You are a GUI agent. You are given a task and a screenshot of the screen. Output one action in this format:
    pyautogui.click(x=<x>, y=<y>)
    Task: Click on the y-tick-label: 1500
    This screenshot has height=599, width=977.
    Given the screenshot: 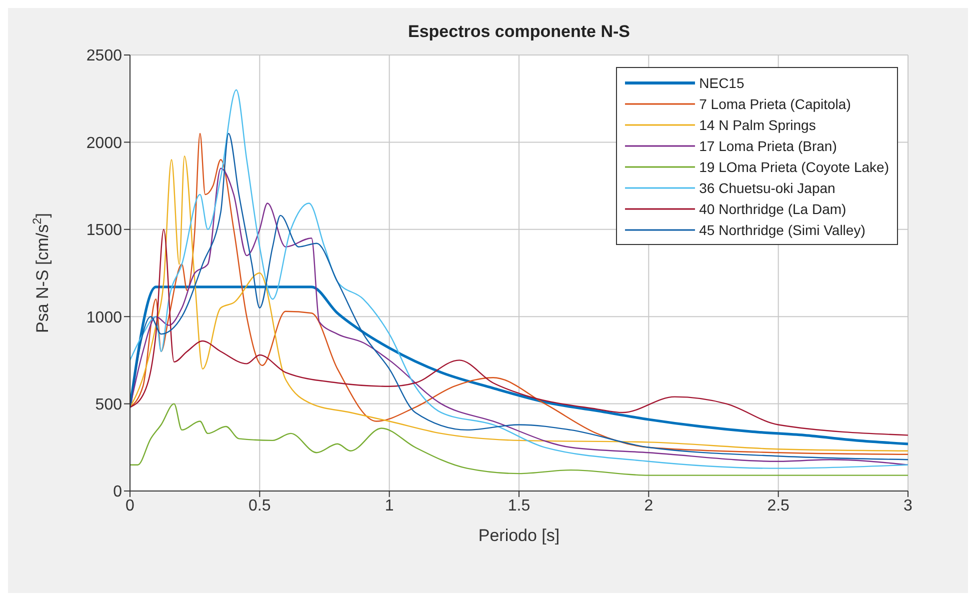 What is the action you would take?
    pyautogui.click(x=104, y=231)
    